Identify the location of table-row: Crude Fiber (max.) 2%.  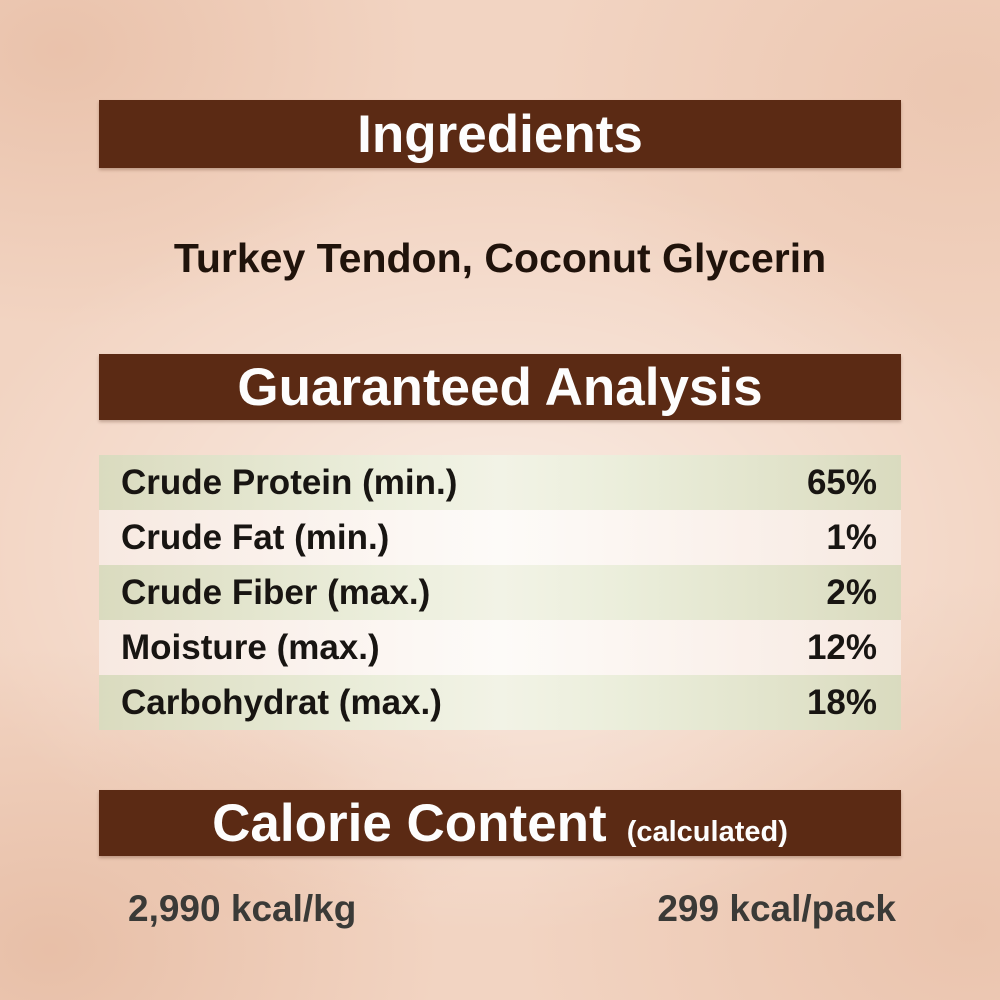
(500, 592).